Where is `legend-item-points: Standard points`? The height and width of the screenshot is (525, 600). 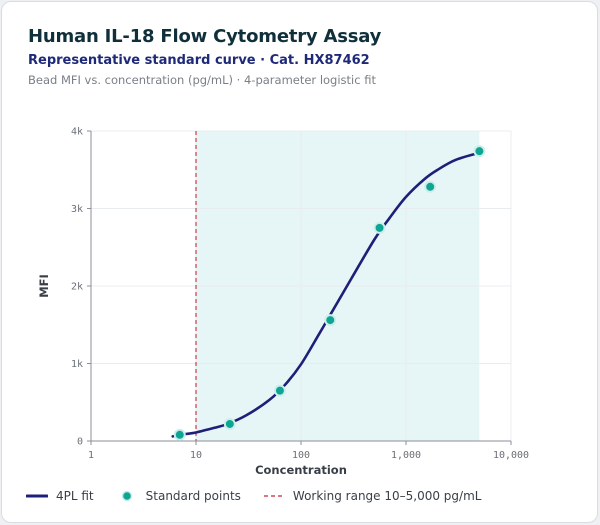
legend-item-points: Standard points is located at coordinates (178, 496).